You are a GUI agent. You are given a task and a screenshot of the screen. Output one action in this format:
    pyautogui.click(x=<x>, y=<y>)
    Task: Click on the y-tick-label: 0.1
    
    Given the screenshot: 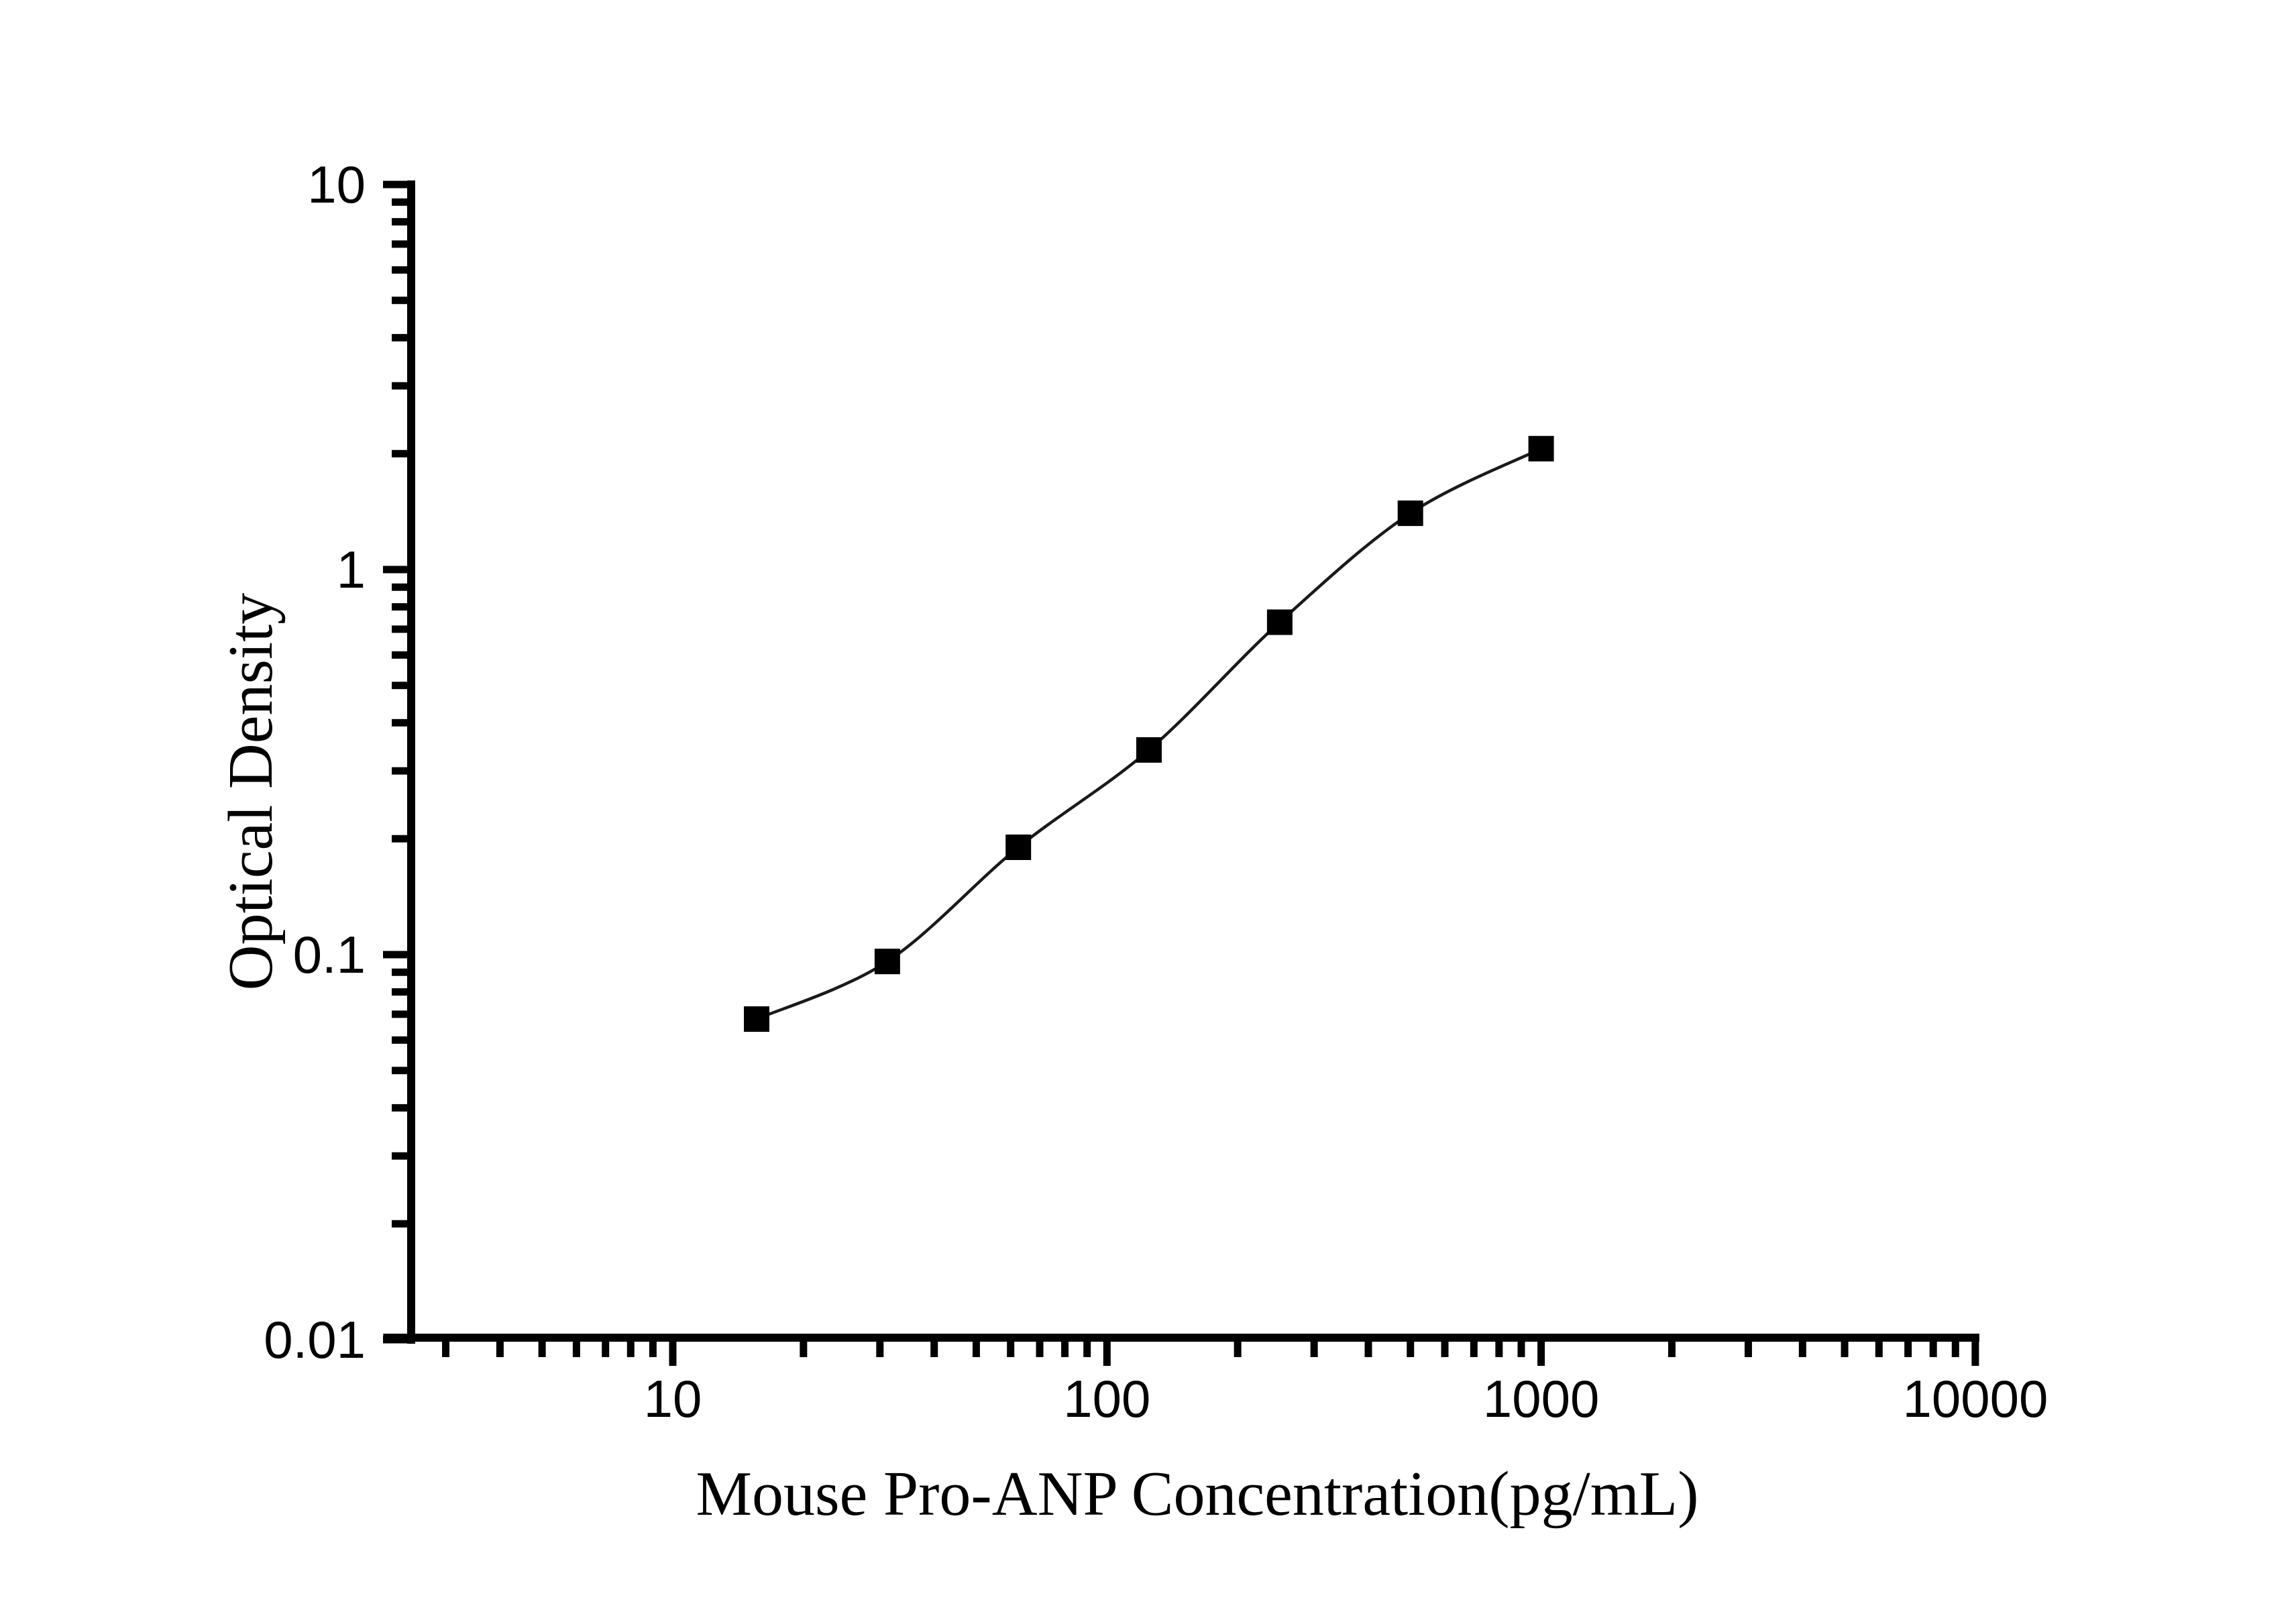 What is the action you would take?
    pyautogui.click(x=329, y=954)
    